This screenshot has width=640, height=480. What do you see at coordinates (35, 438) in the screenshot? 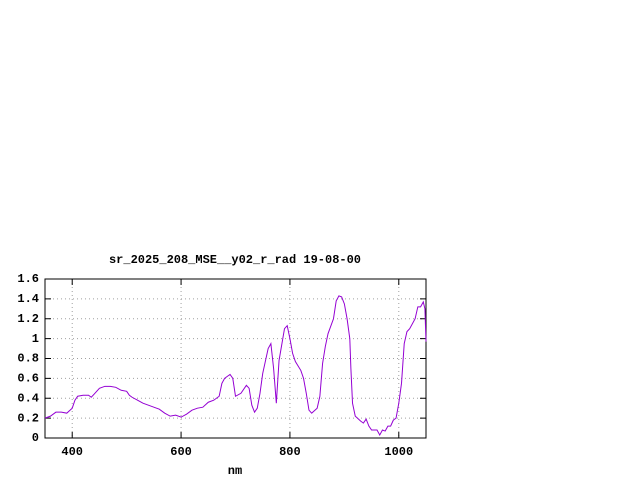
I see `y-tick-label: 0` at bounding box center [35, 438].